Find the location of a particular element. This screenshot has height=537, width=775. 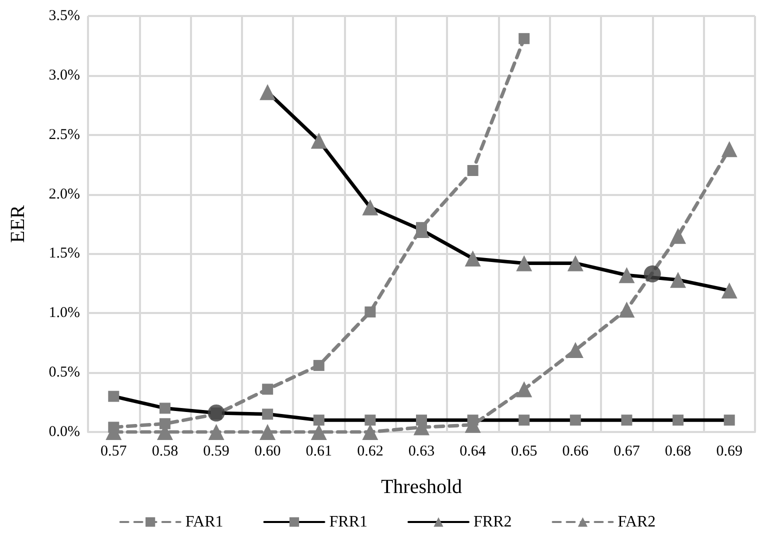

y-tick-label: 3.5% is located at coordinates (64, 16).